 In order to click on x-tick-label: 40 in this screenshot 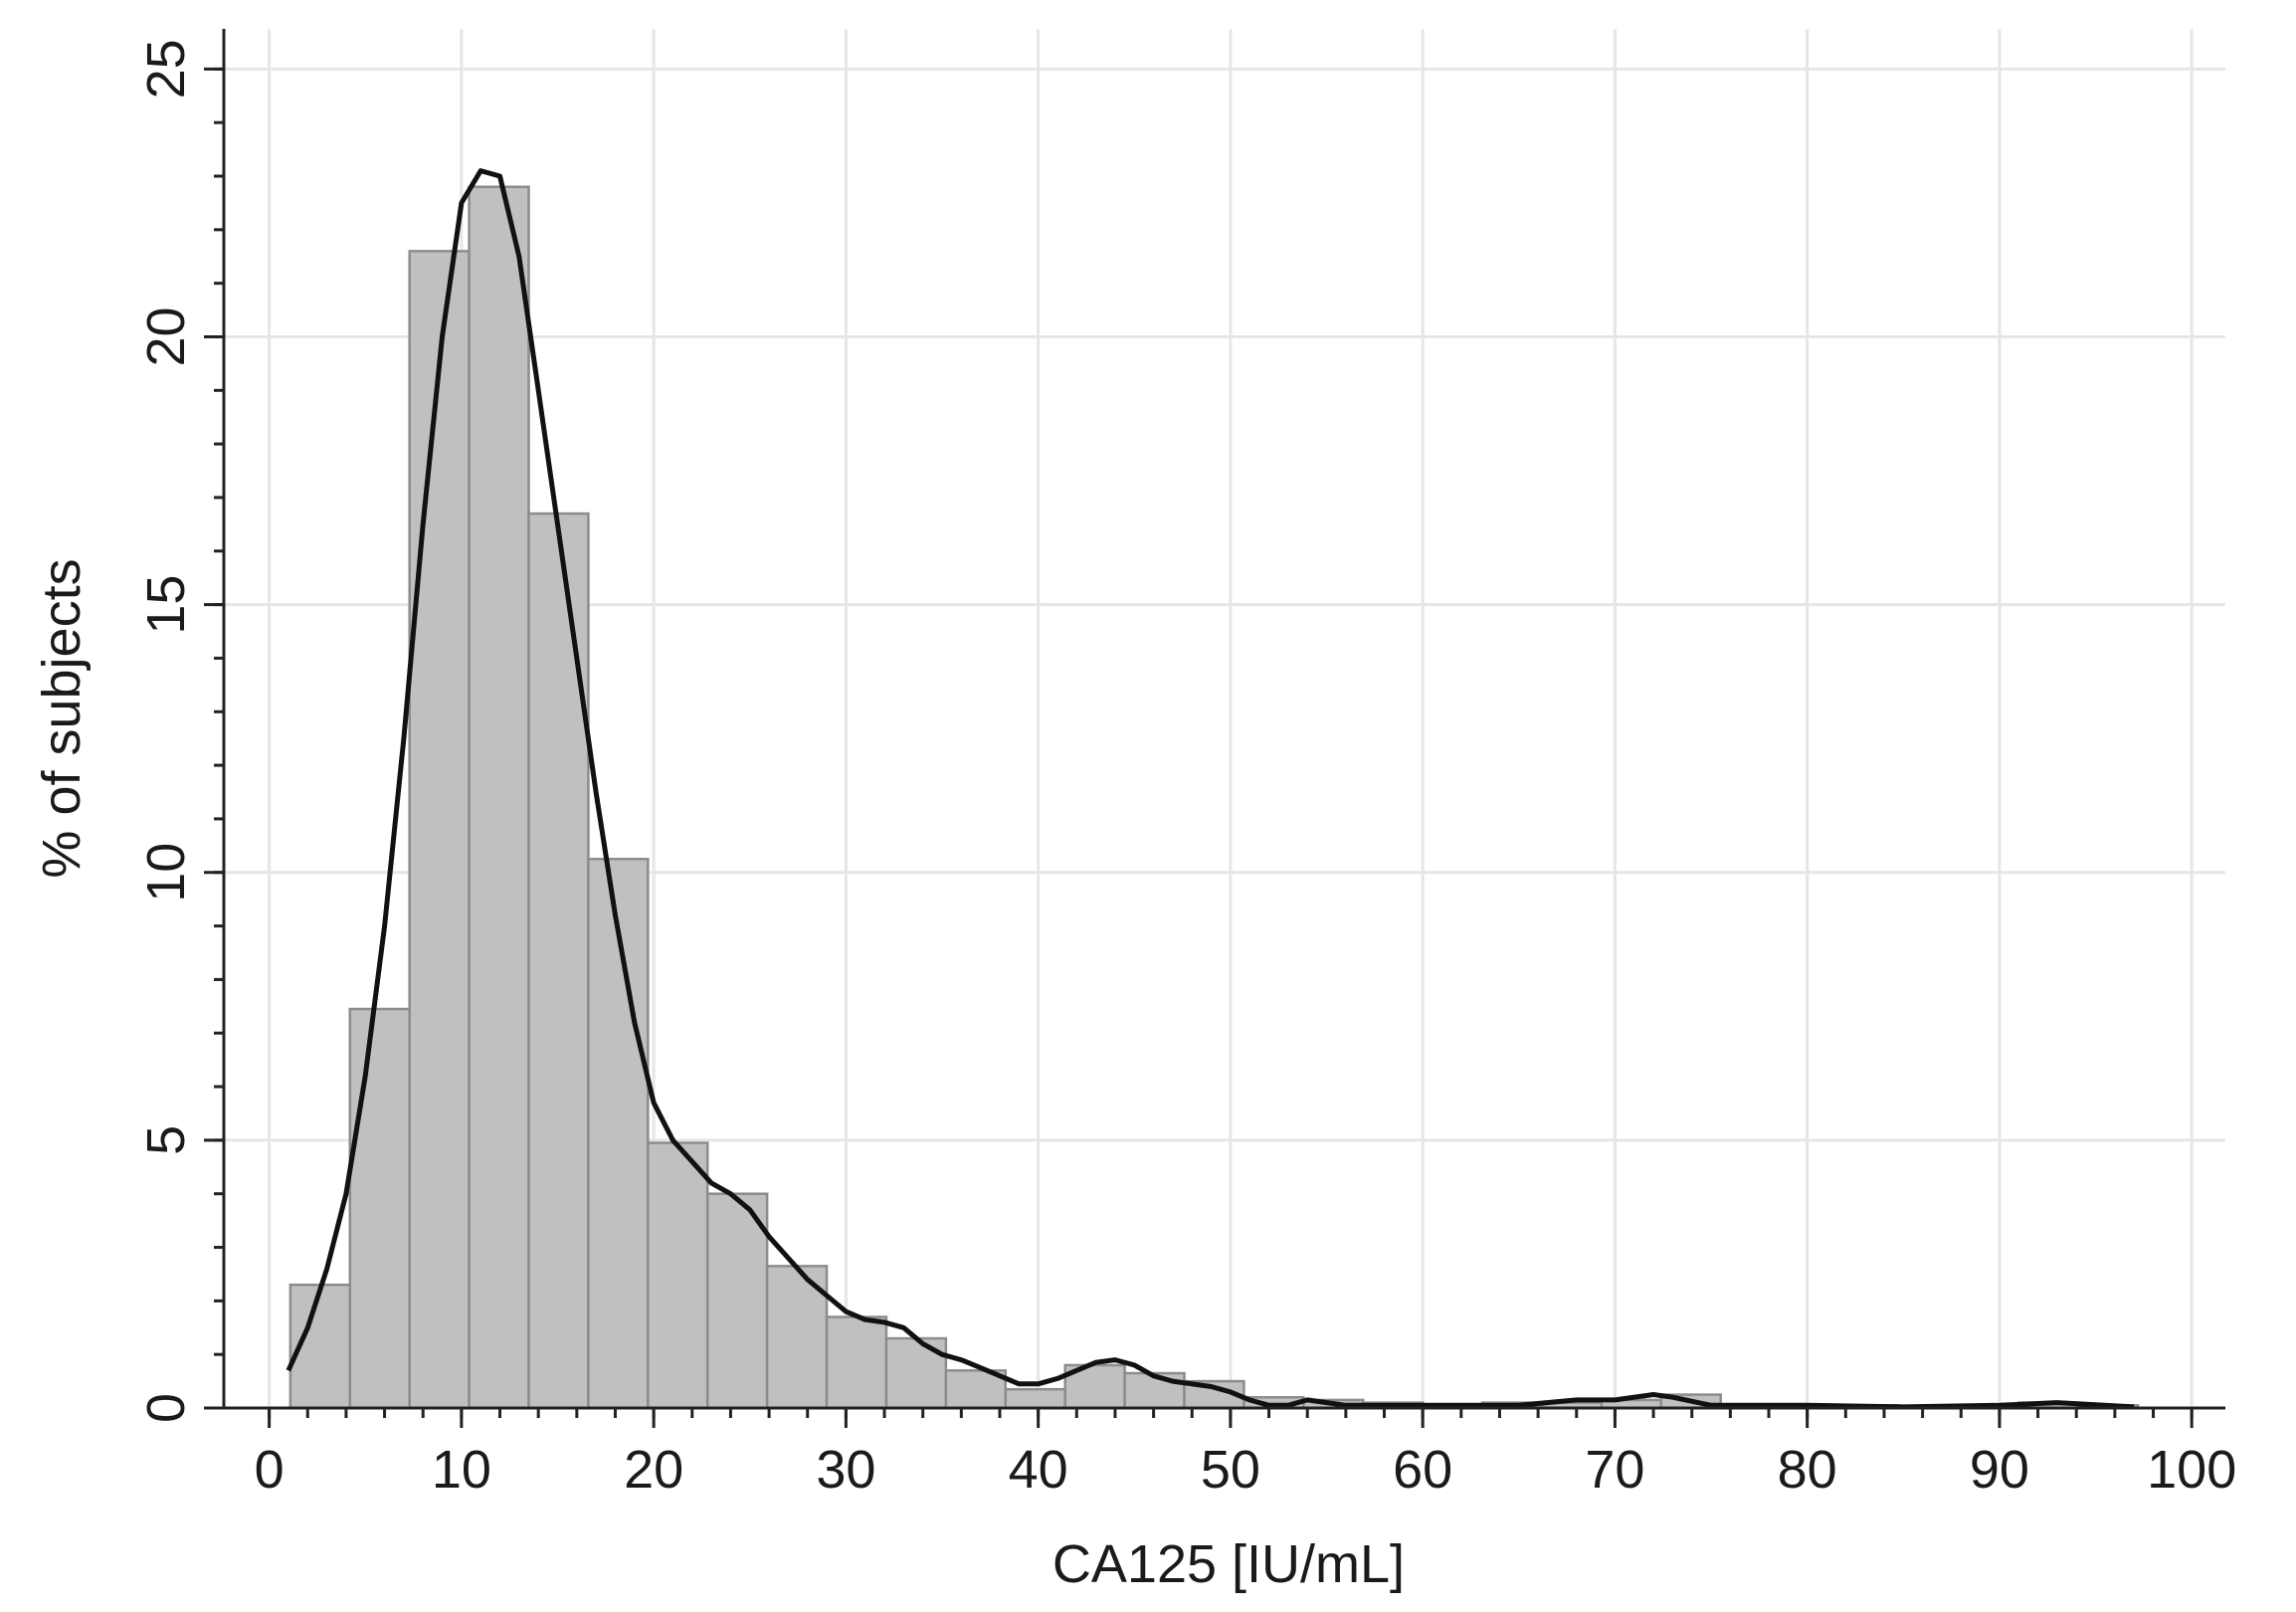, I will do `click(1039, 1470)`.